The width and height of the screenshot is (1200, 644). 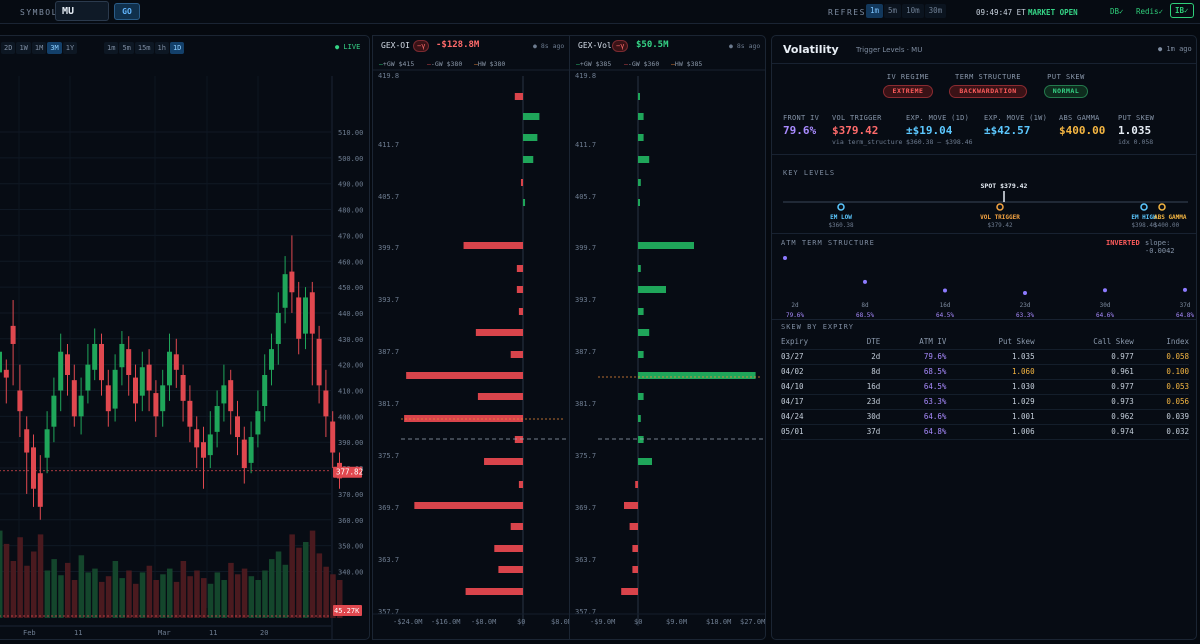 What do you see at coordinates (913, 372) in the screenshot?
I see `skew-atm-iv-cell: 68.5%` at bounding box center [913, 372].